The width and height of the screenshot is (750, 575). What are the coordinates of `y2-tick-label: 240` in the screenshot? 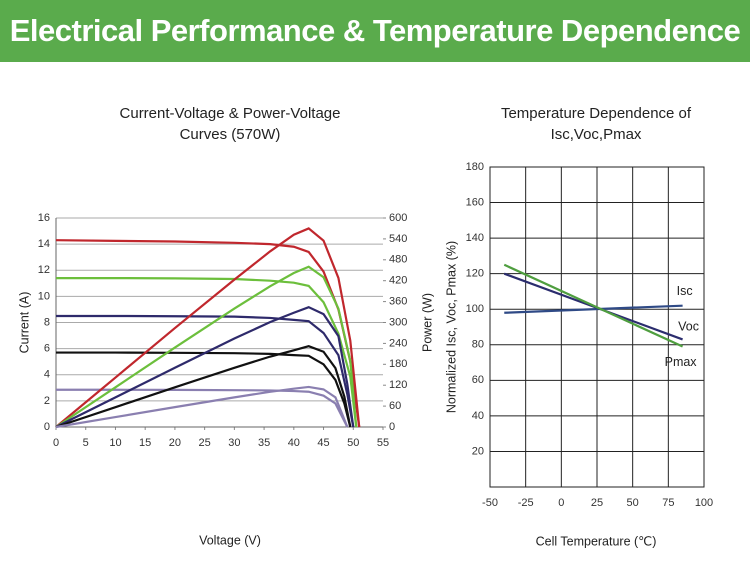 It's located at (398, 343).